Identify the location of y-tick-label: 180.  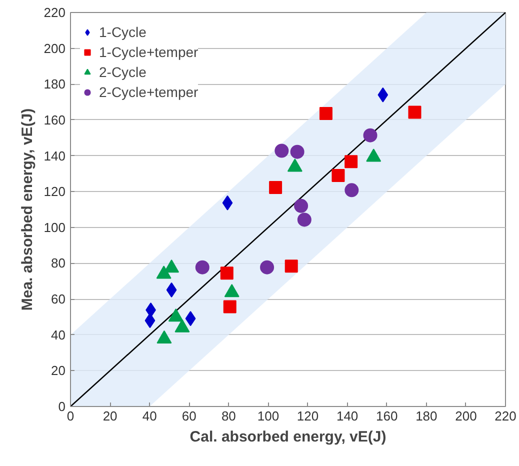
(55, 84).